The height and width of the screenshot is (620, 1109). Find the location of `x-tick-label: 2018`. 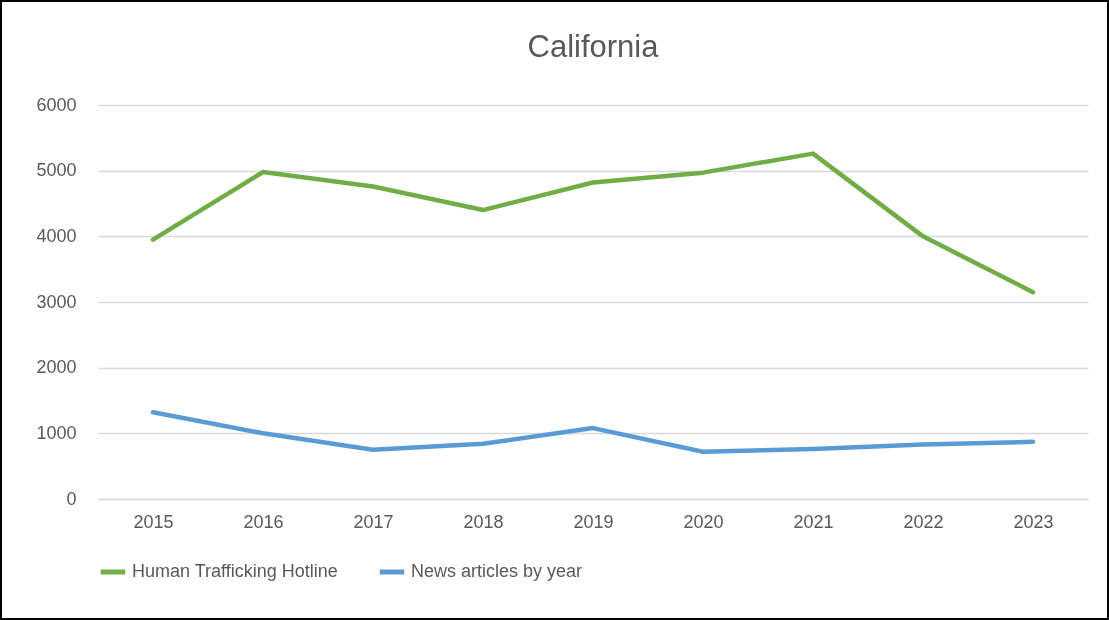

x-tick-label: 2018 is located at coordinates (483, 521).